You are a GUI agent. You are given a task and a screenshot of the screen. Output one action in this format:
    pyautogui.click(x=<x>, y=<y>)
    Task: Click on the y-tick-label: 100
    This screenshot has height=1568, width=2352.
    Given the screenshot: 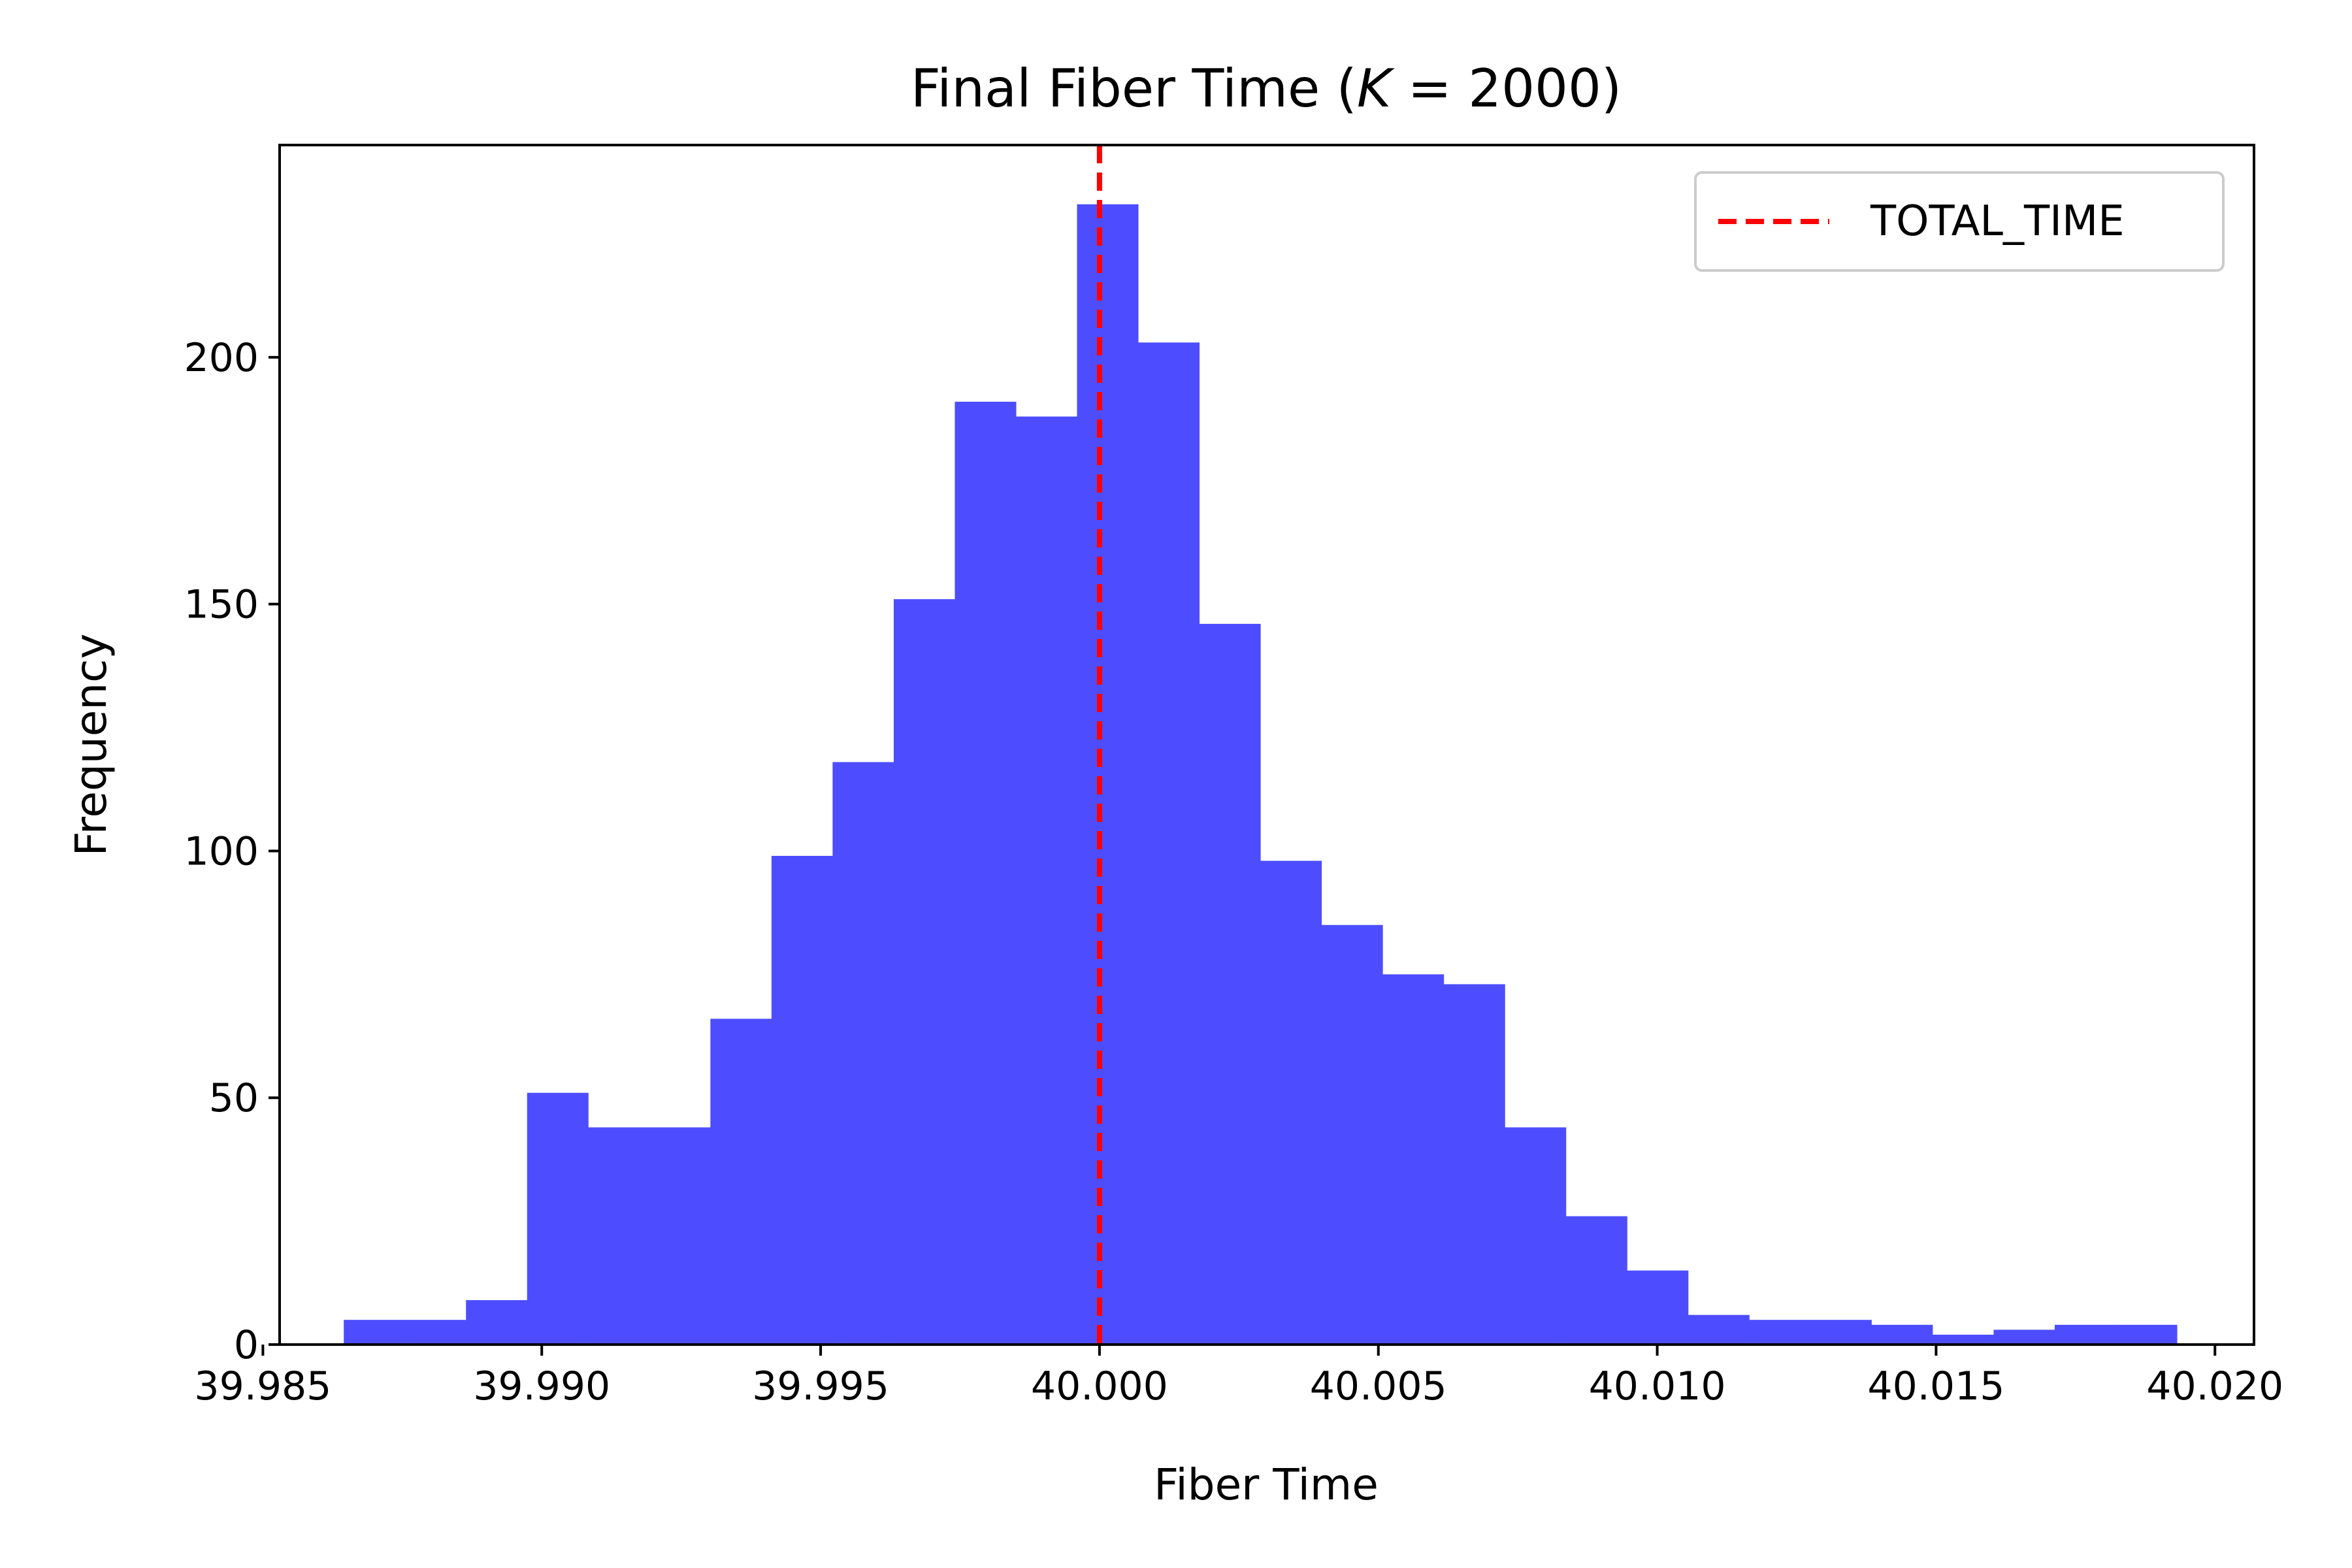 What is the action you would take?
    pyautogui.click(x=221, y=851)
    